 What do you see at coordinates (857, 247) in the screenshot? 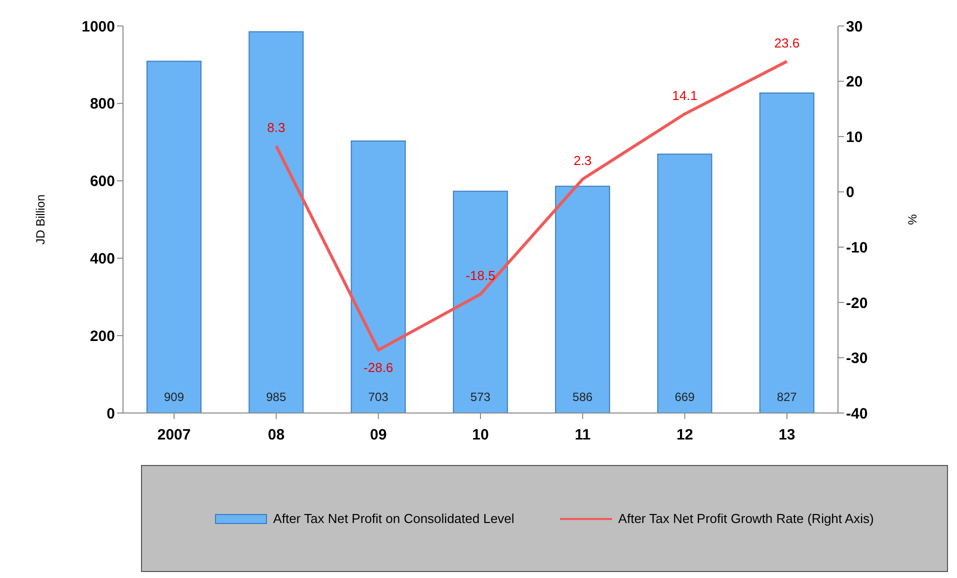
I see `y2-tick-label: -10` at bounding box center [857, 247].